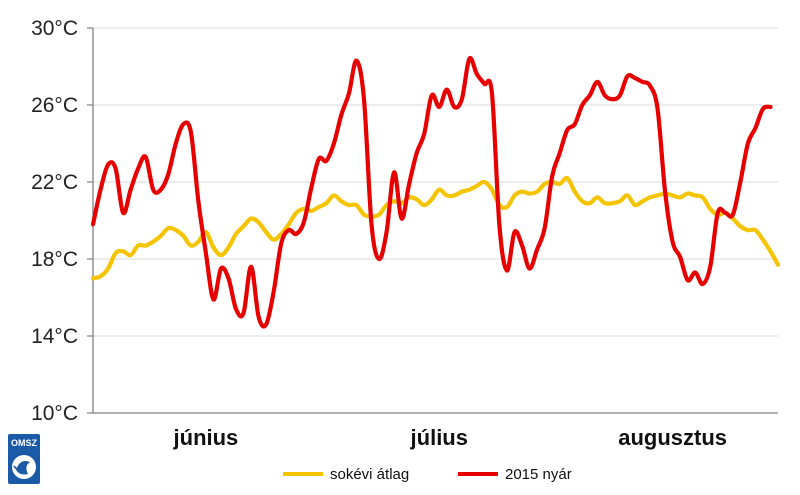 This screenshot has width=800, height=495. What do you see at coordinates (672, 437) in the screenshot?
I see `month-label: augusztus` at bounding box center [672, 437].